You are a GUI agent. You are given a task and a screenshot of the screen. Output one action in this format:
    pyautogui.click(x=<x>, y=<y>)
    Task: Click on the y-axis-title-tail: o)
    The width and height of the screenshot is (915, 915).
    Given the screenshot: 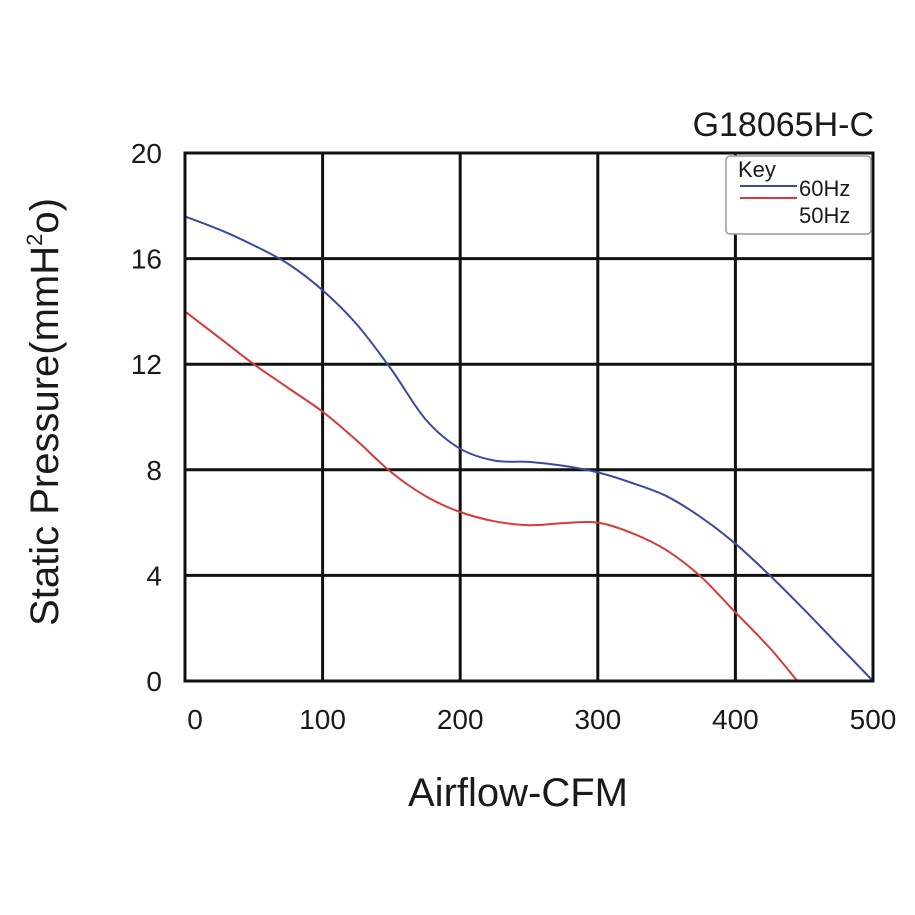 What is the action you would take?
    pyautogui.click(x=45, y=216)
    